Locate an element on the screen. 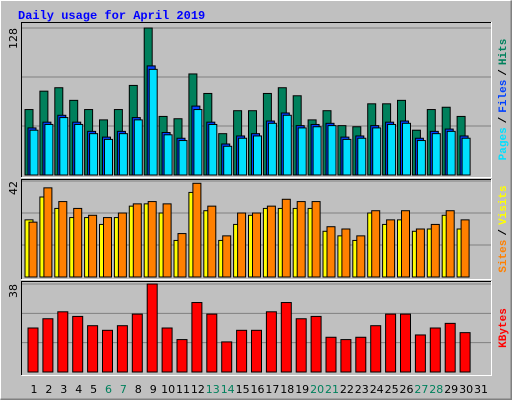 The height and width of the screenshot is (400, 512). x-tick-label: 26 is located at coordinates (407, 389).